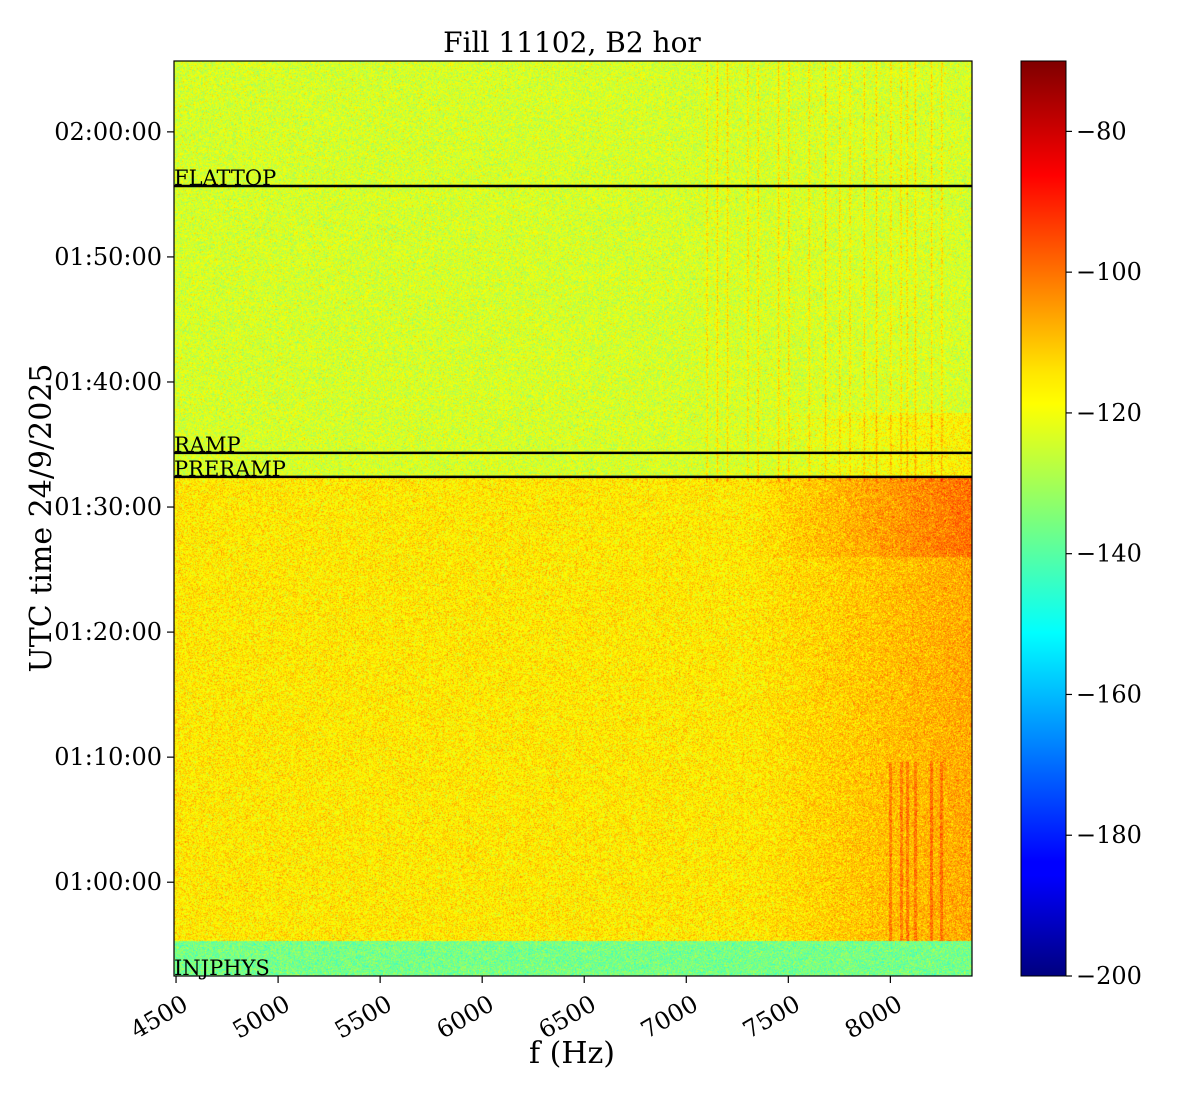 Image resolution: width=1200 pixels, height=1100 pixels. I want to click on colorbar: −80 −100 −120 −140 −160 −180 −200, so click(1081, 525).